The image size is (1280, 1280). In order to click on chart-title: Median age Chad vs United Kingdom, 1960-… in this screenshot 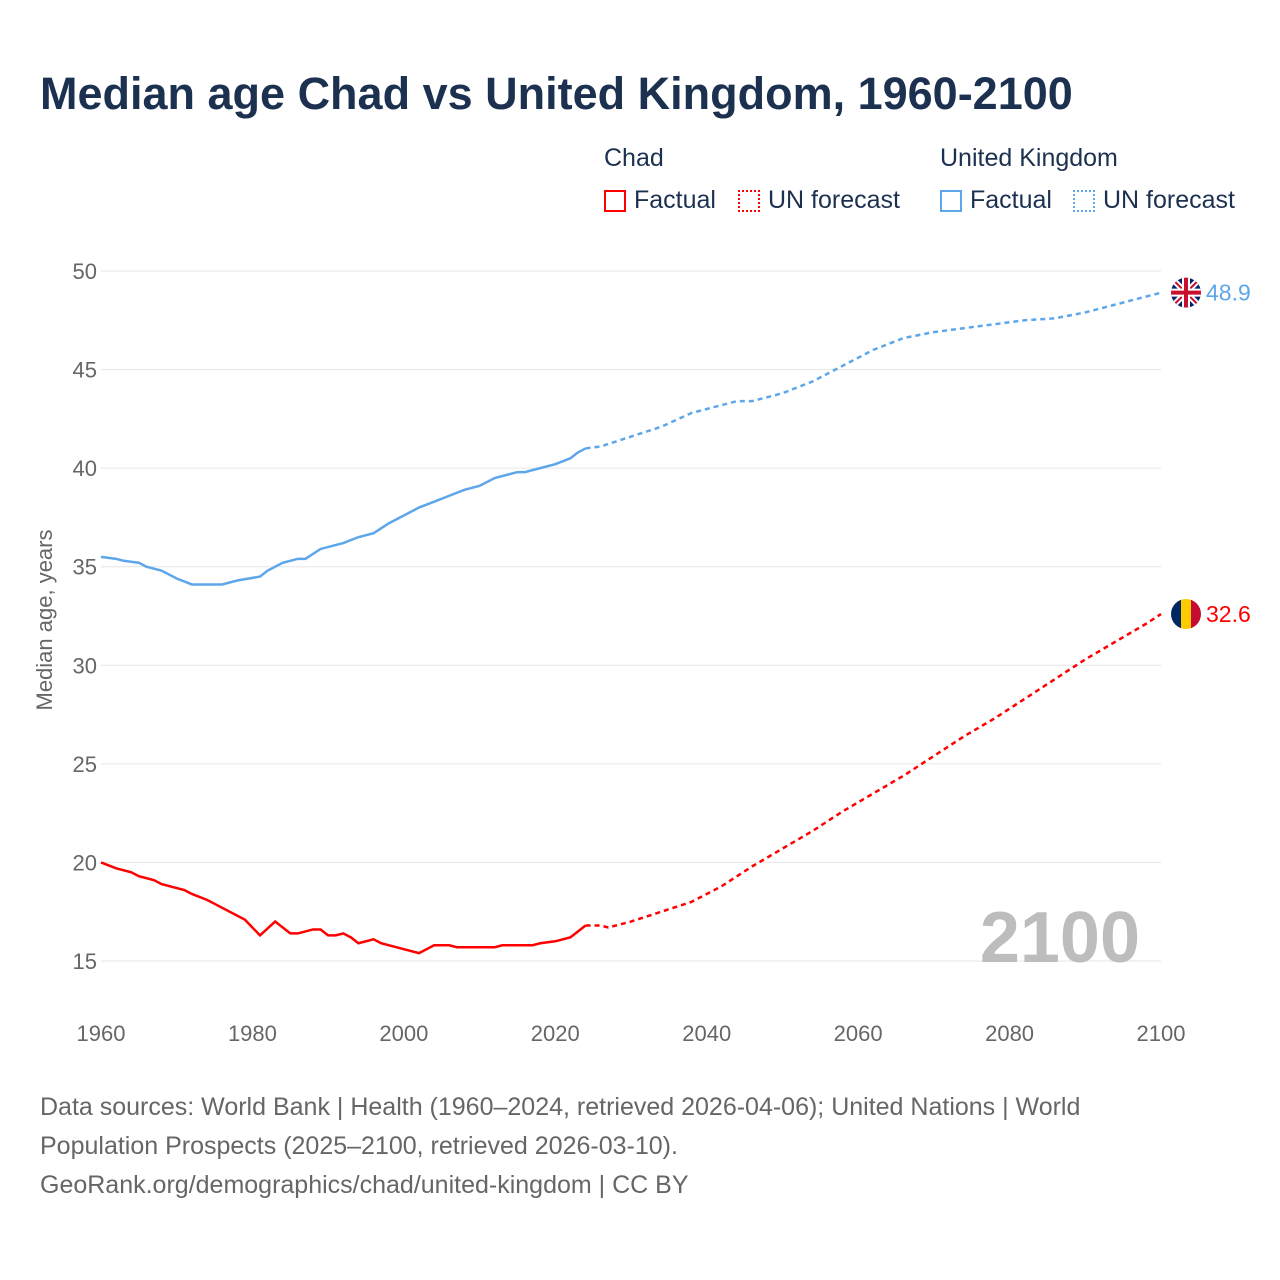, I will do `click(556, 93)`.